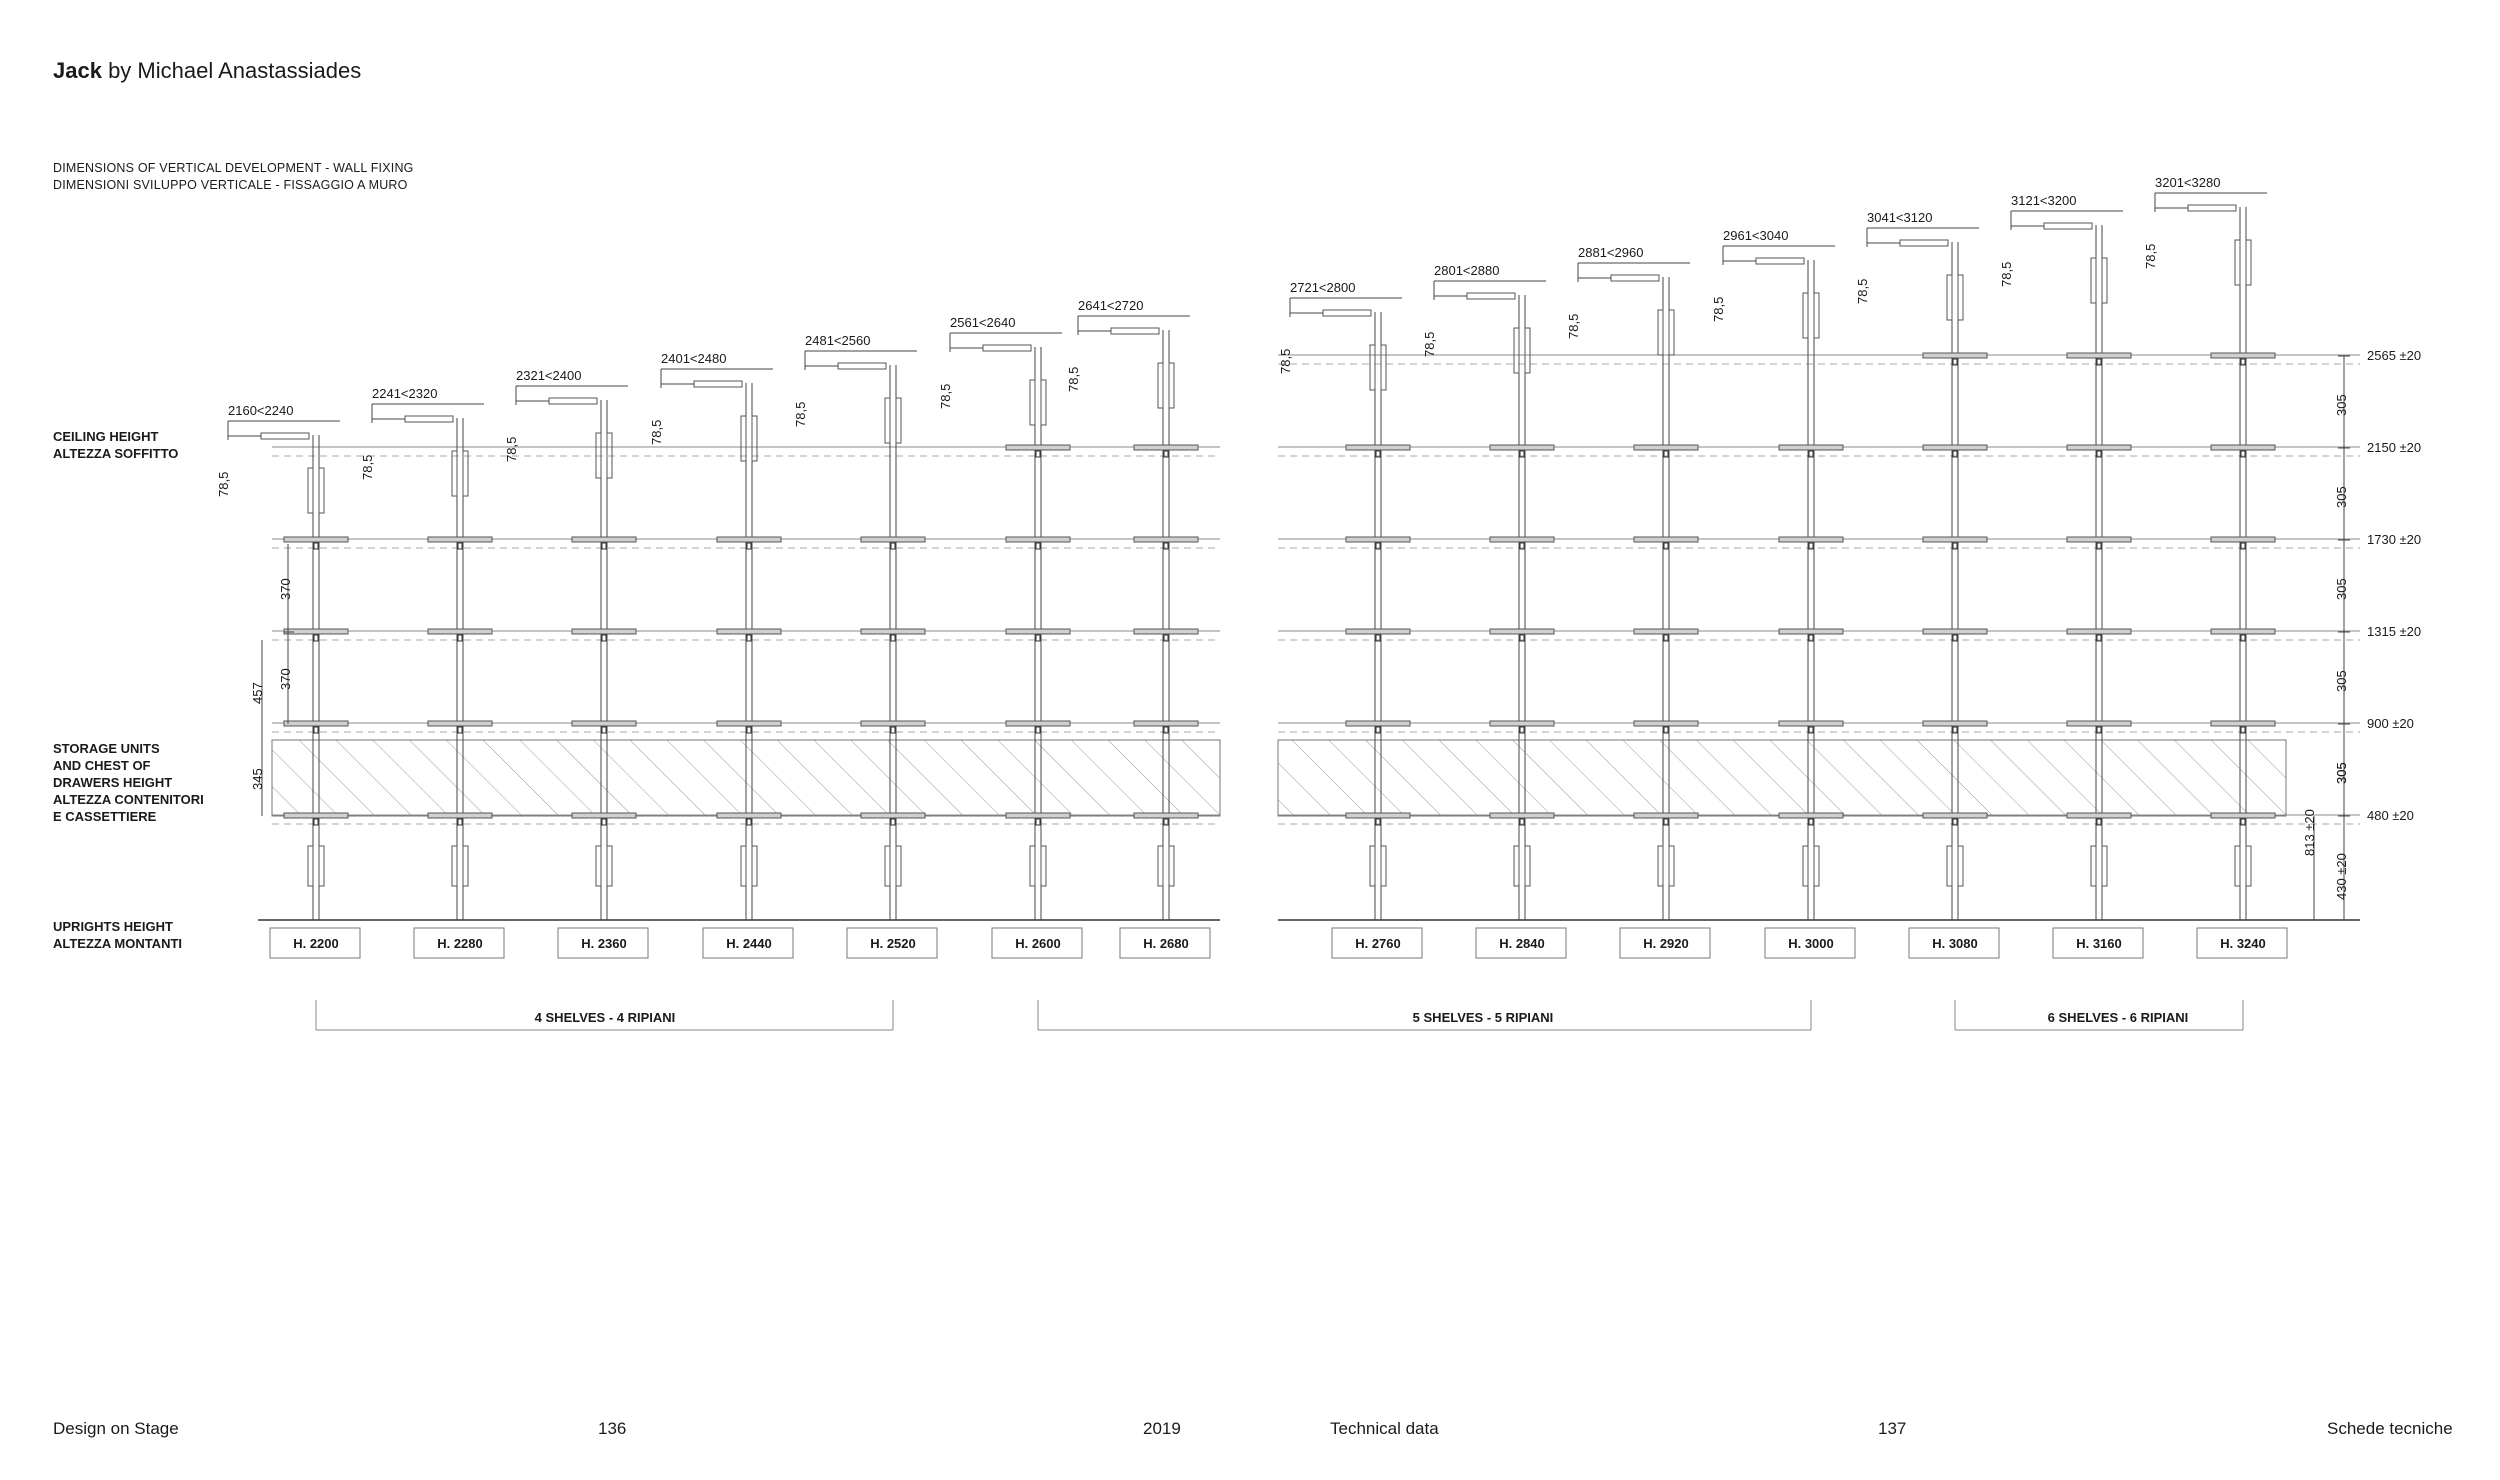  I want to click on upright-height-label: H. 2680, so click(1166, 943).